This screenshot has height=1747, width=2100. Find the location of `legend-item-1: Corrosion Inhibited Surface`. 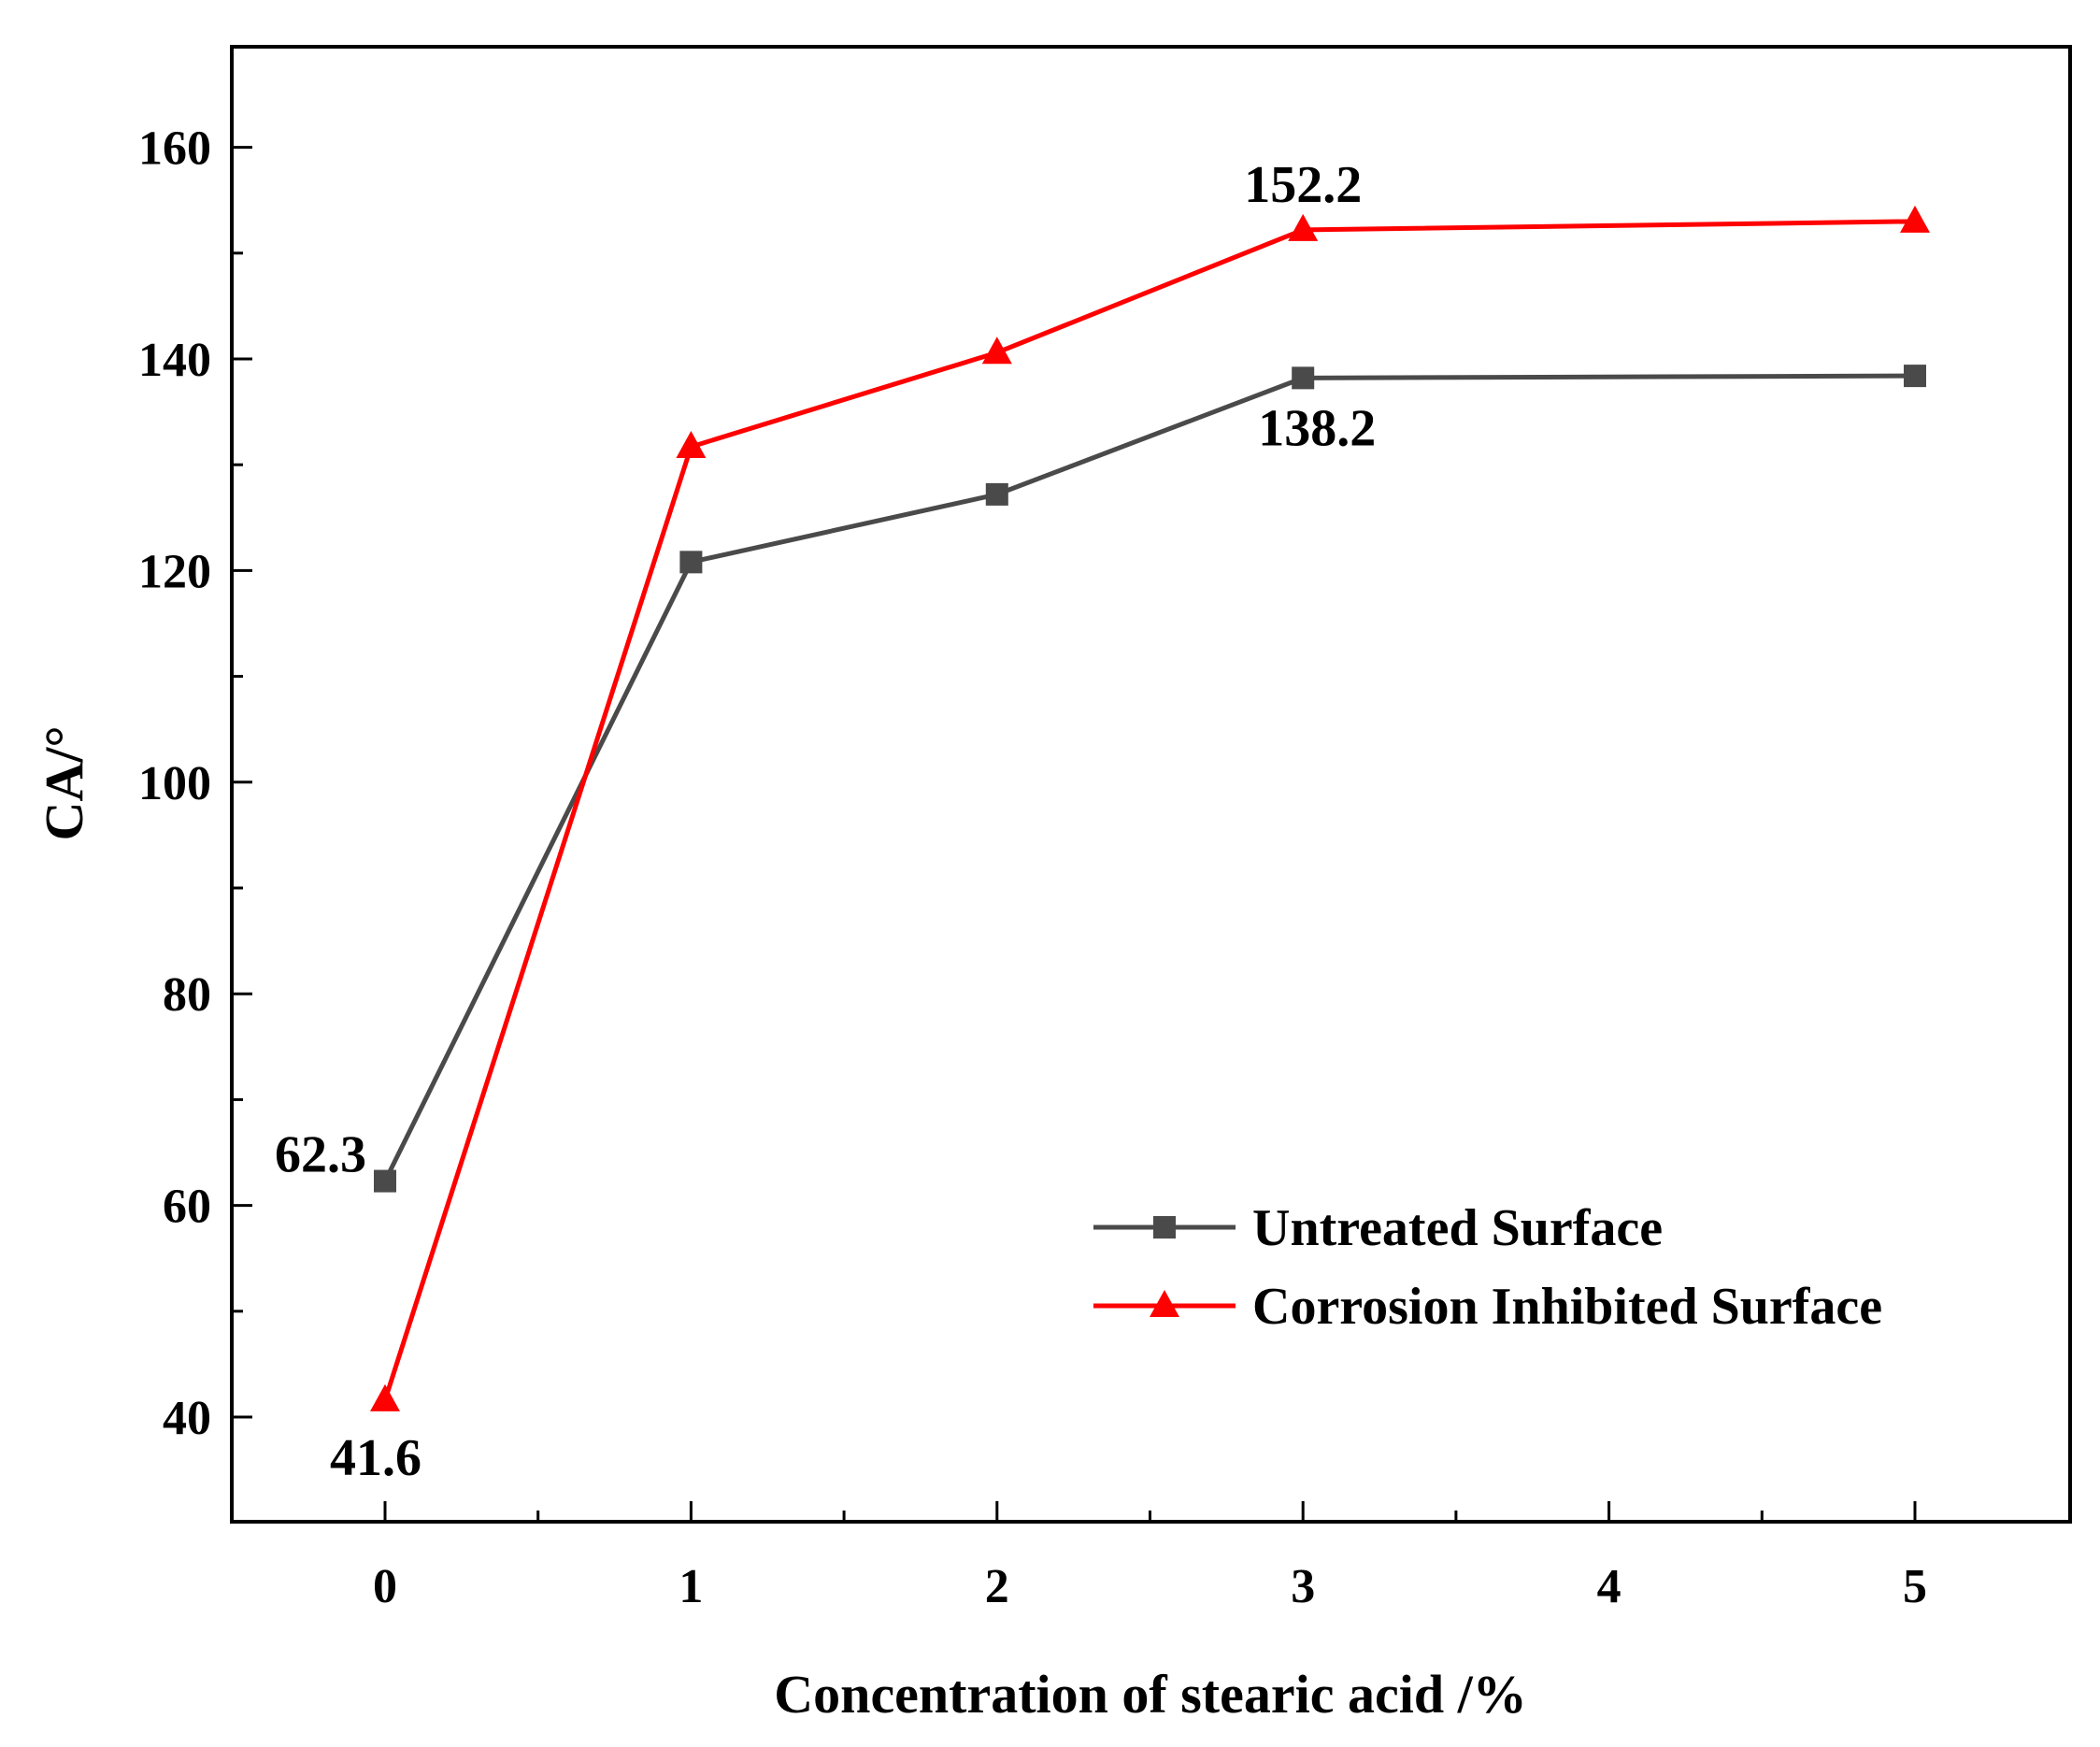

legend-item-1: Corrosion Inhibited Surface is located at coordinates (1487, 1307).